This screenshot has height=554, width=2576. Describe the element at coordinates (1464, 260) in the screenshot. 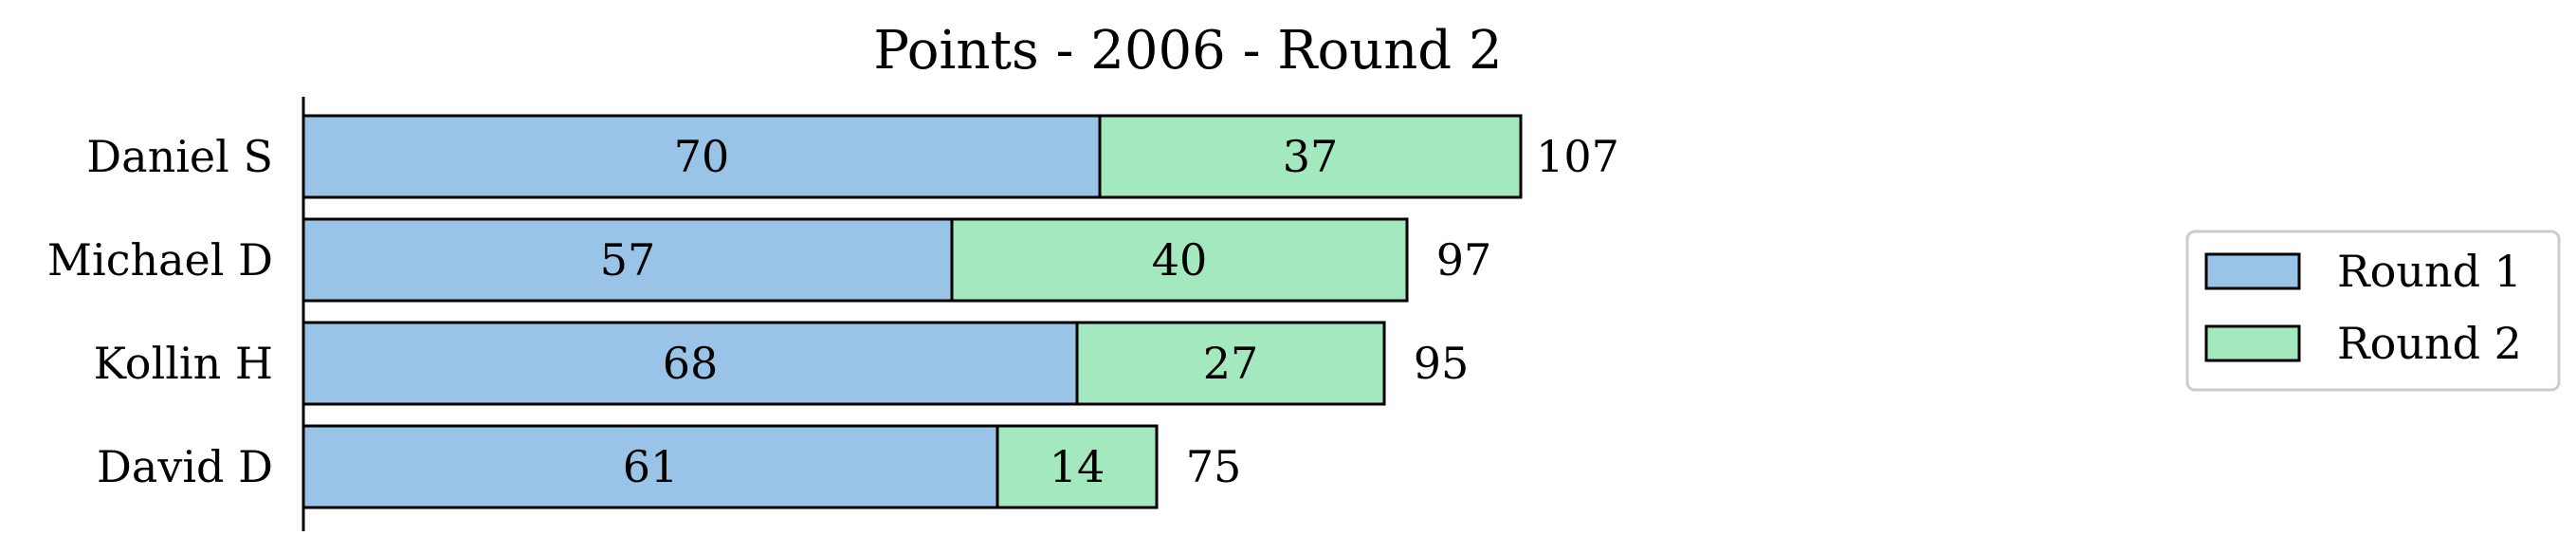

I see `total-label-michael-d: 97` at that location.